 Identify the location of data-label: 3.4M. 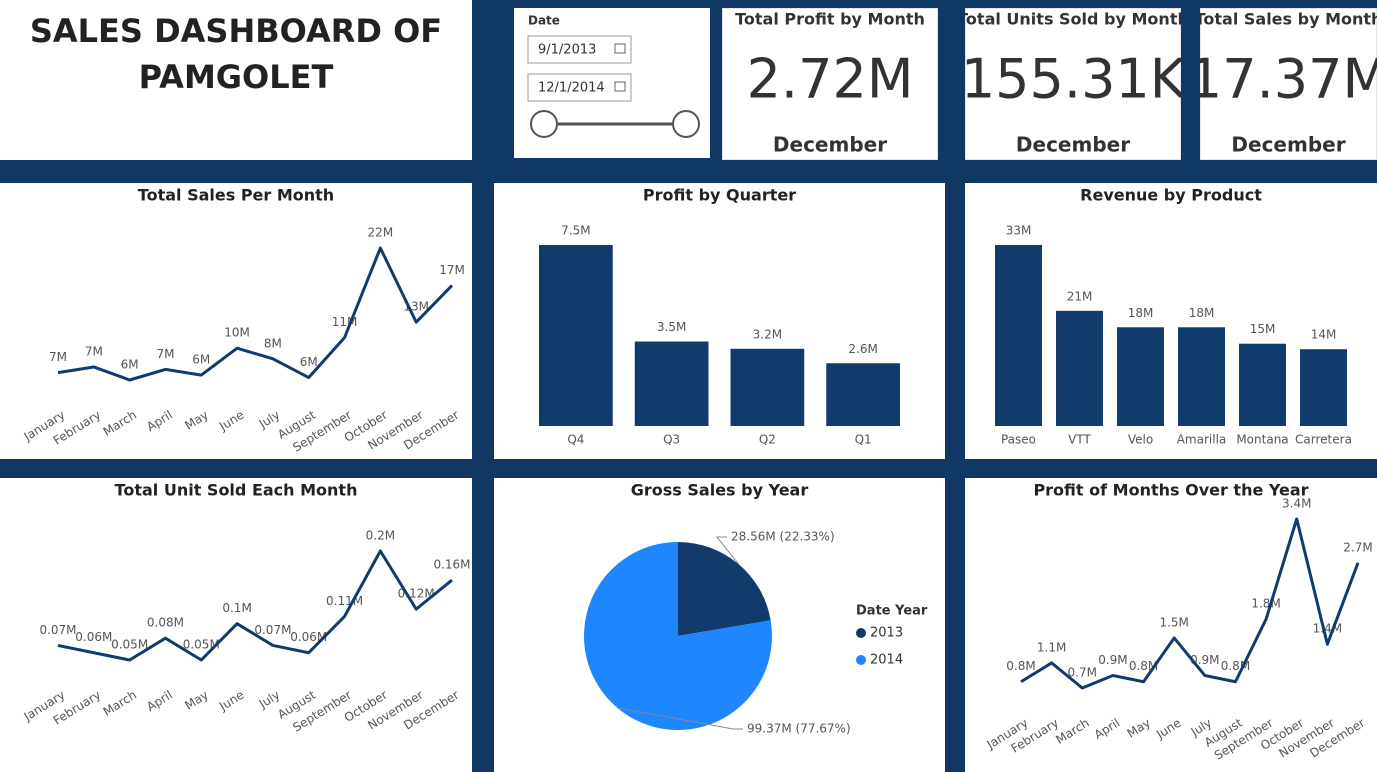
(1296, 504).